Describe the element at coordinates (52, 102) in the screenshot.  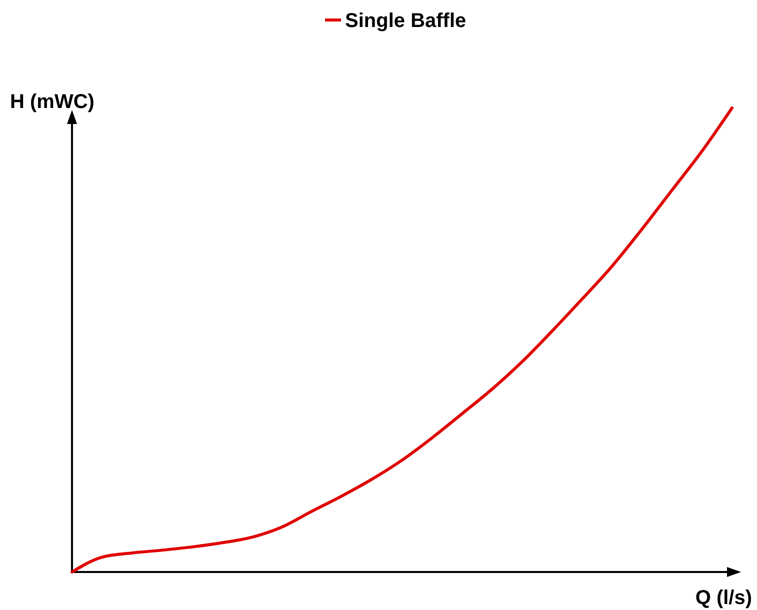
I see `y-axis-title: H (mWC)` at that location.